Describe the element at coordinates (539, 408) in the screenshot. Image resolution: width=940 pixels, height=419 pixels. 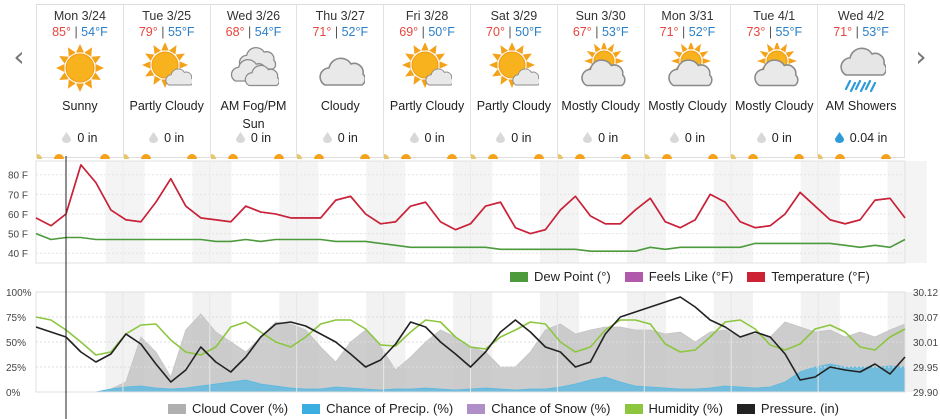
I see `legend-item: Chance of Snow (%)` at that location.